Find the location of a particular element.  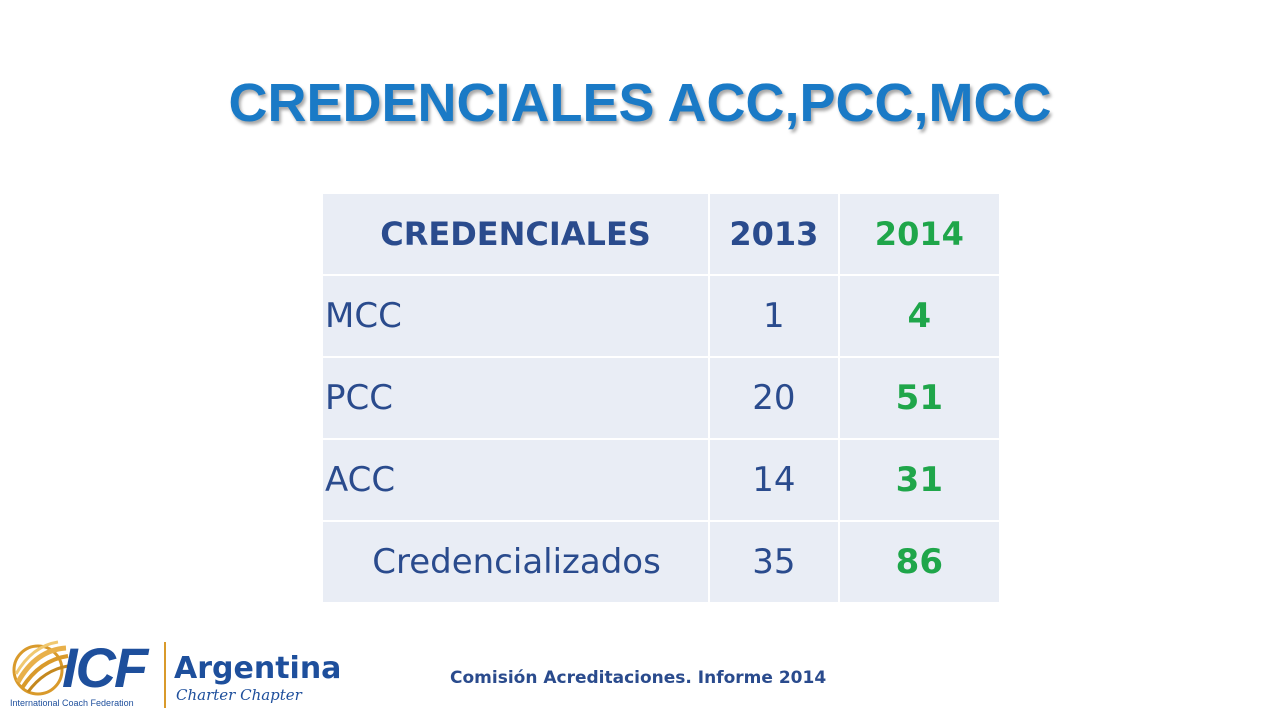

table-row: PCC 20 51 is located at coordinates (661, 399).